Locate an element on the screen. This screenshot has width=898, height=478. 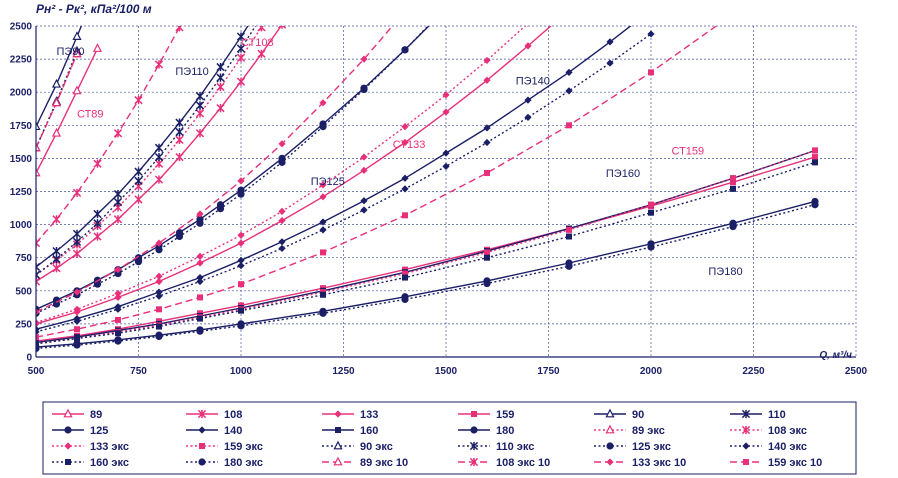
legend-label: 90 is located at coordinates (638, 415).